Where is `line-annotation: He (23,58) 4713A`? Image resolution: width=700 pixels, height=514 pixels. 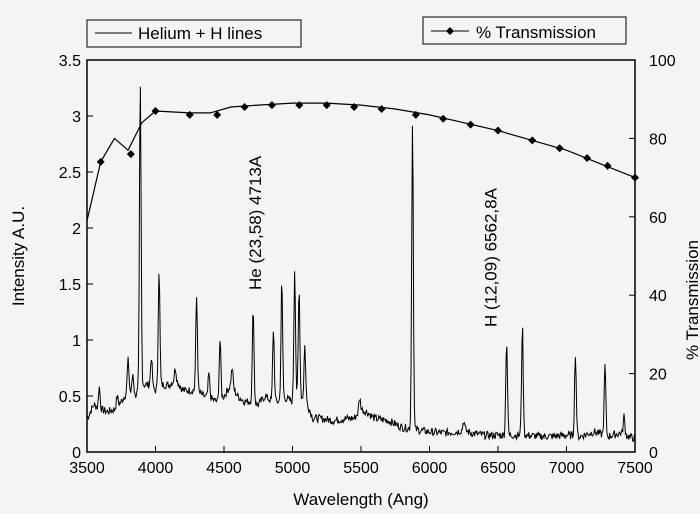 line-annotation: He (23,58) 4713A is located at coordinates (255, 222).